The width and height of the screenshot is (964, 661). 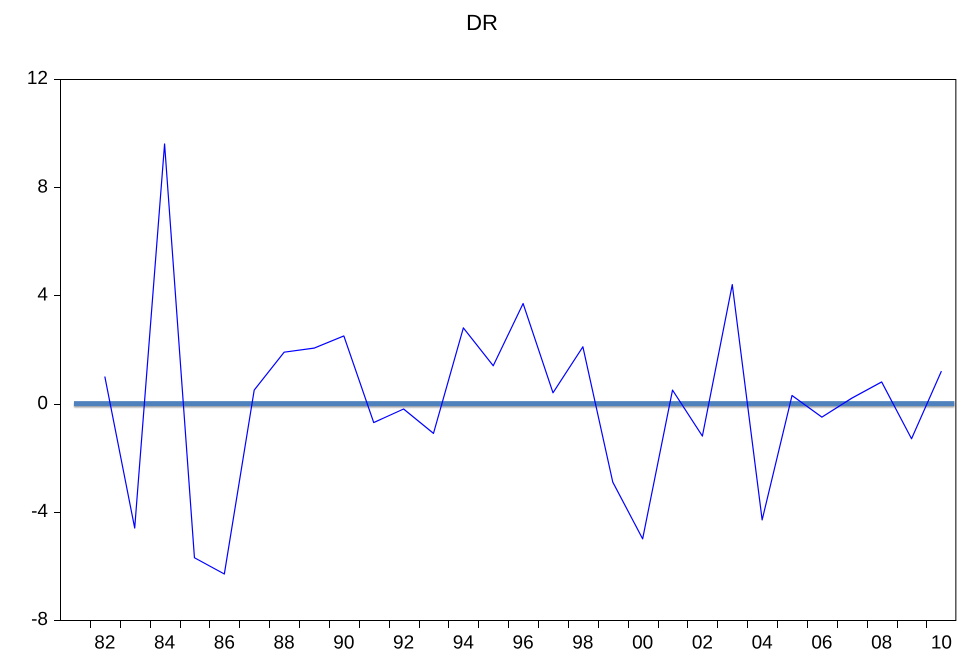 What do you see at coordinates (763, 643) in the screenshot?
I see `x-tick-label: 04` at bounding box center [763, 643].